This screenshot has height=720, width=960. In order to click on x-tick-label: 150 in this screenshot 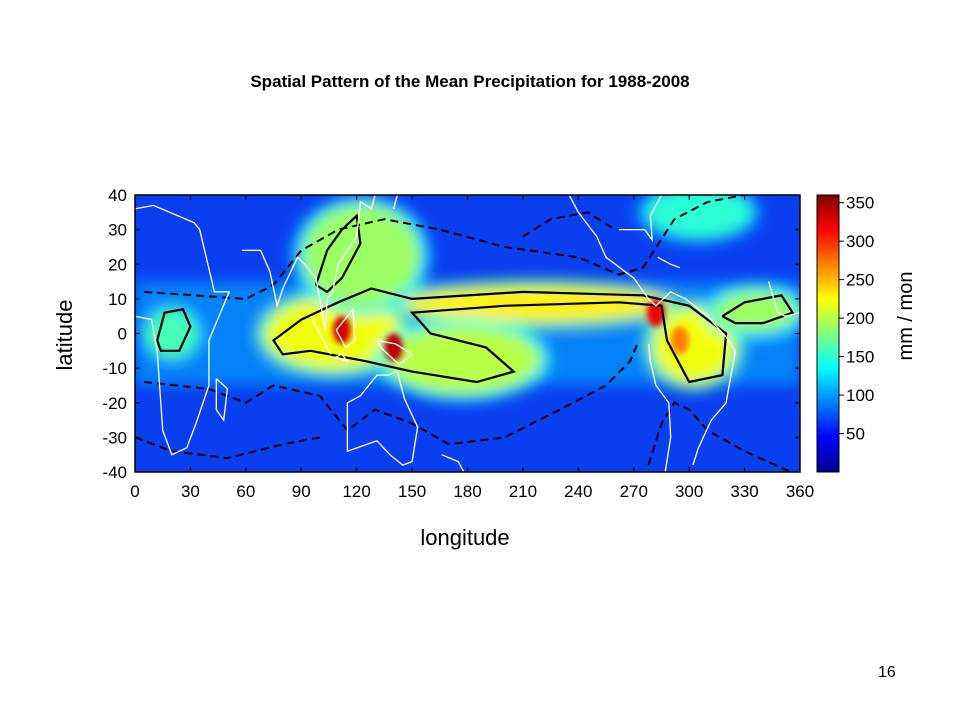, I will do `click(412, 491)`.